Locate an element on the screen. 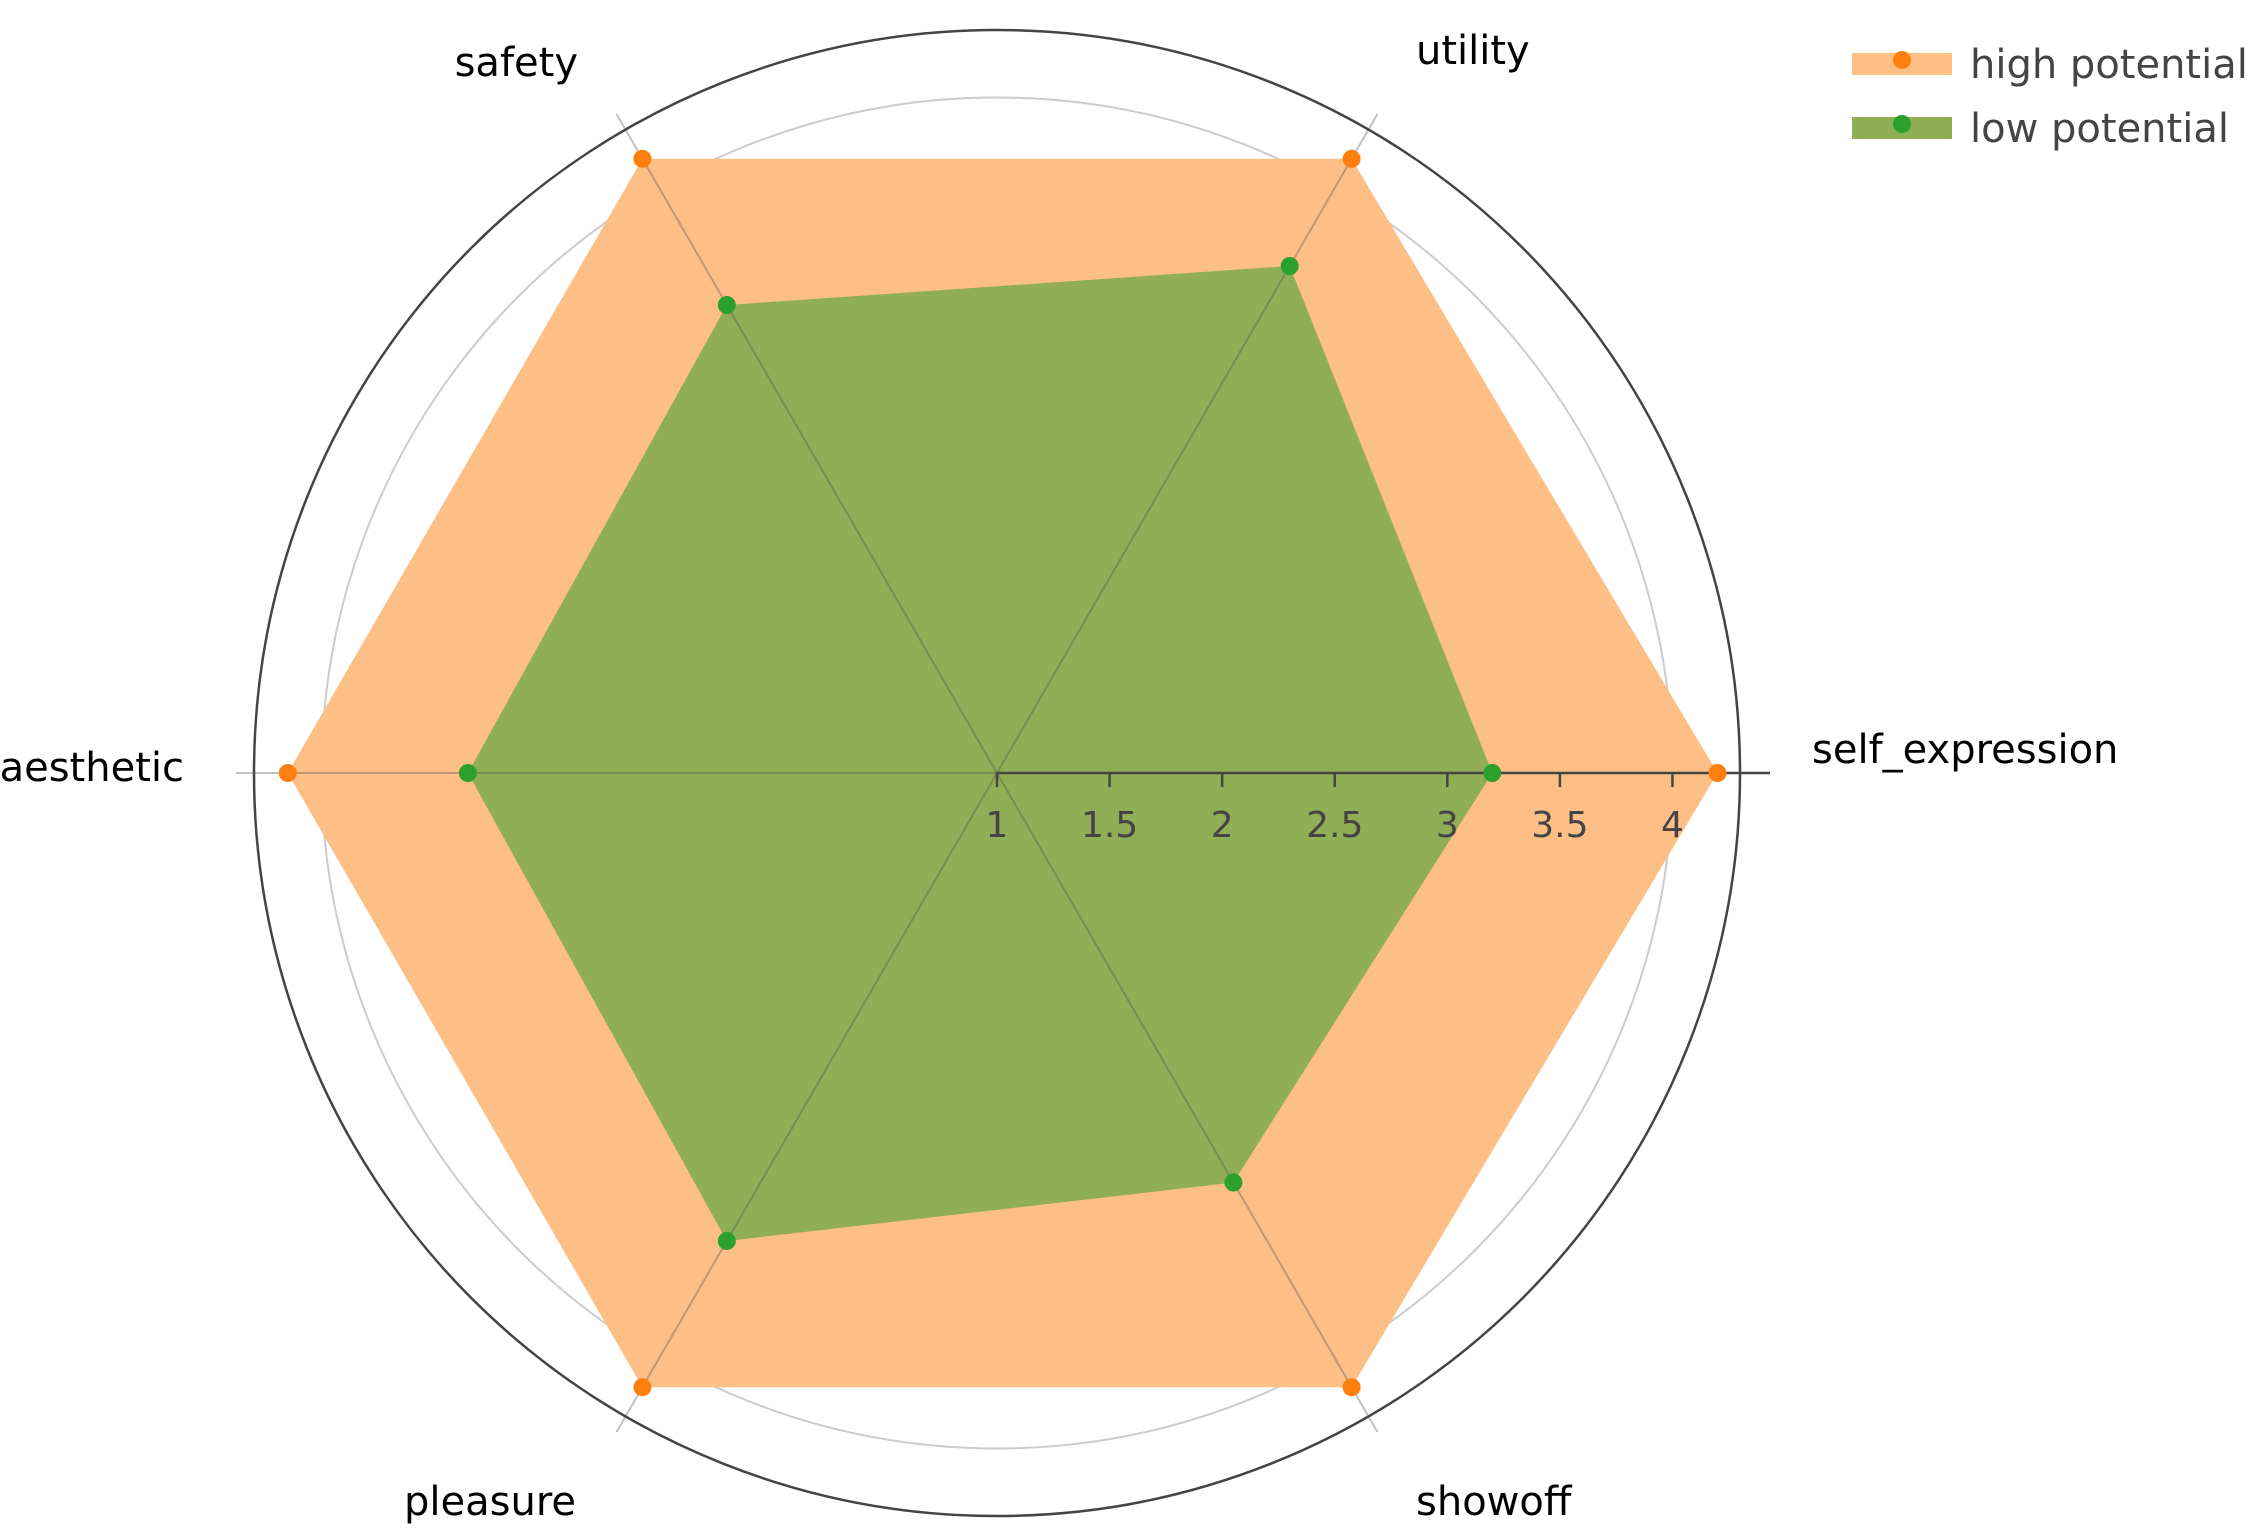 This screenshot has height=1539, width=2251. point-0-showoff is located at coordinates (1351, 1387).